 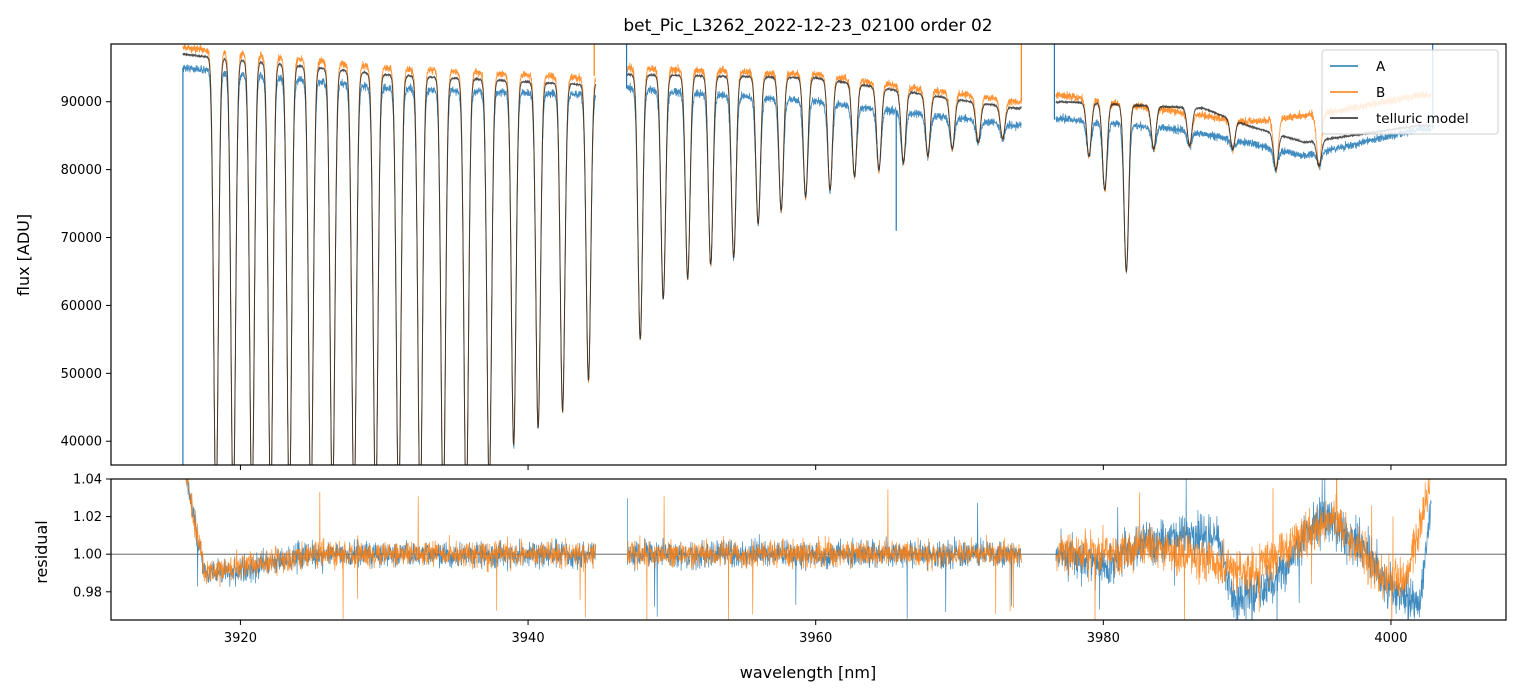 I want to click on flux-y-tick-label: 50000, so click(x=81, y=374).